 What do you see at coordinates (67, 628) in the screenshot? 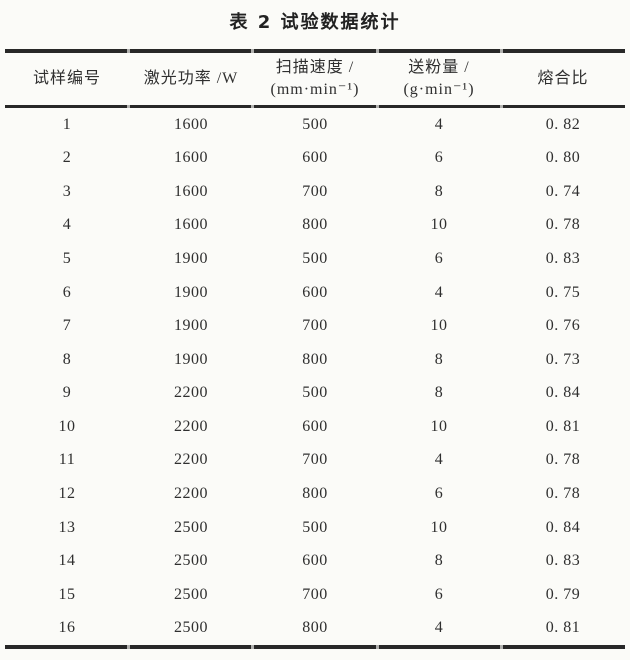
I see `cell-sample-no: 16` at bounding box center [67, 628].